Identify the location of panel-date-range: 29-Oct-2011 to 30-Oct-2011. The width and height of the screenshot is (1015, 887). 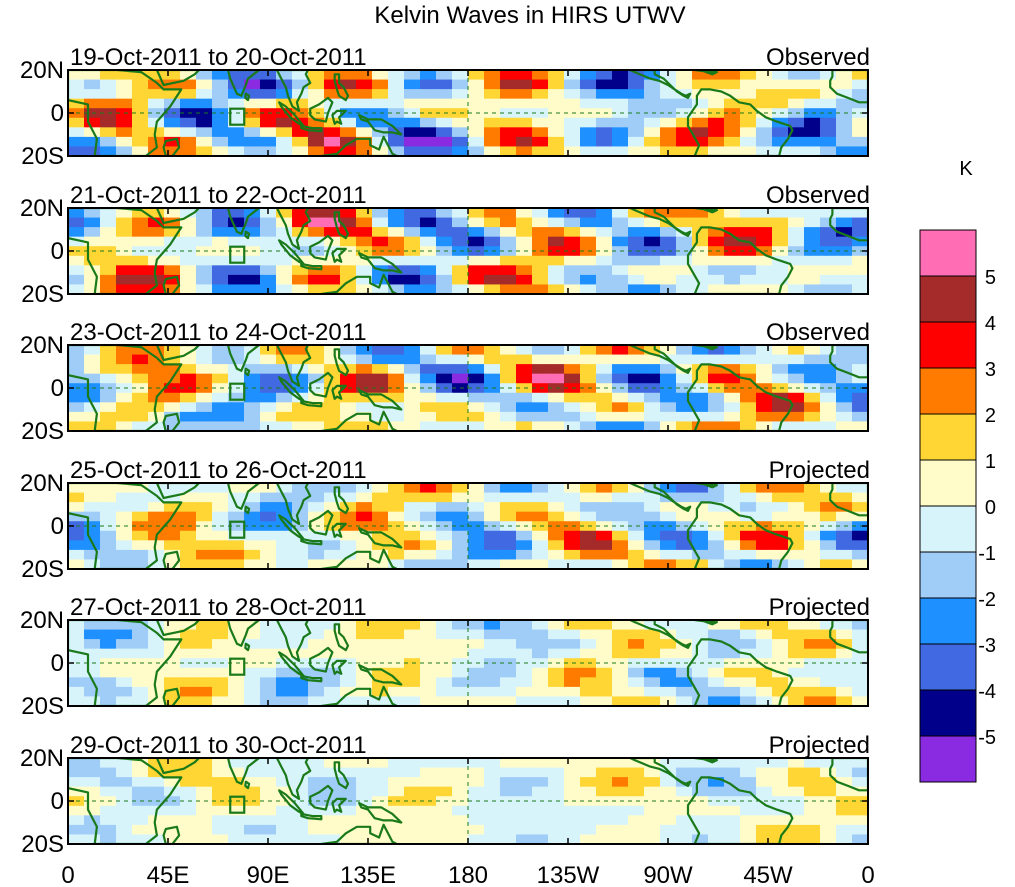
(218, 745).